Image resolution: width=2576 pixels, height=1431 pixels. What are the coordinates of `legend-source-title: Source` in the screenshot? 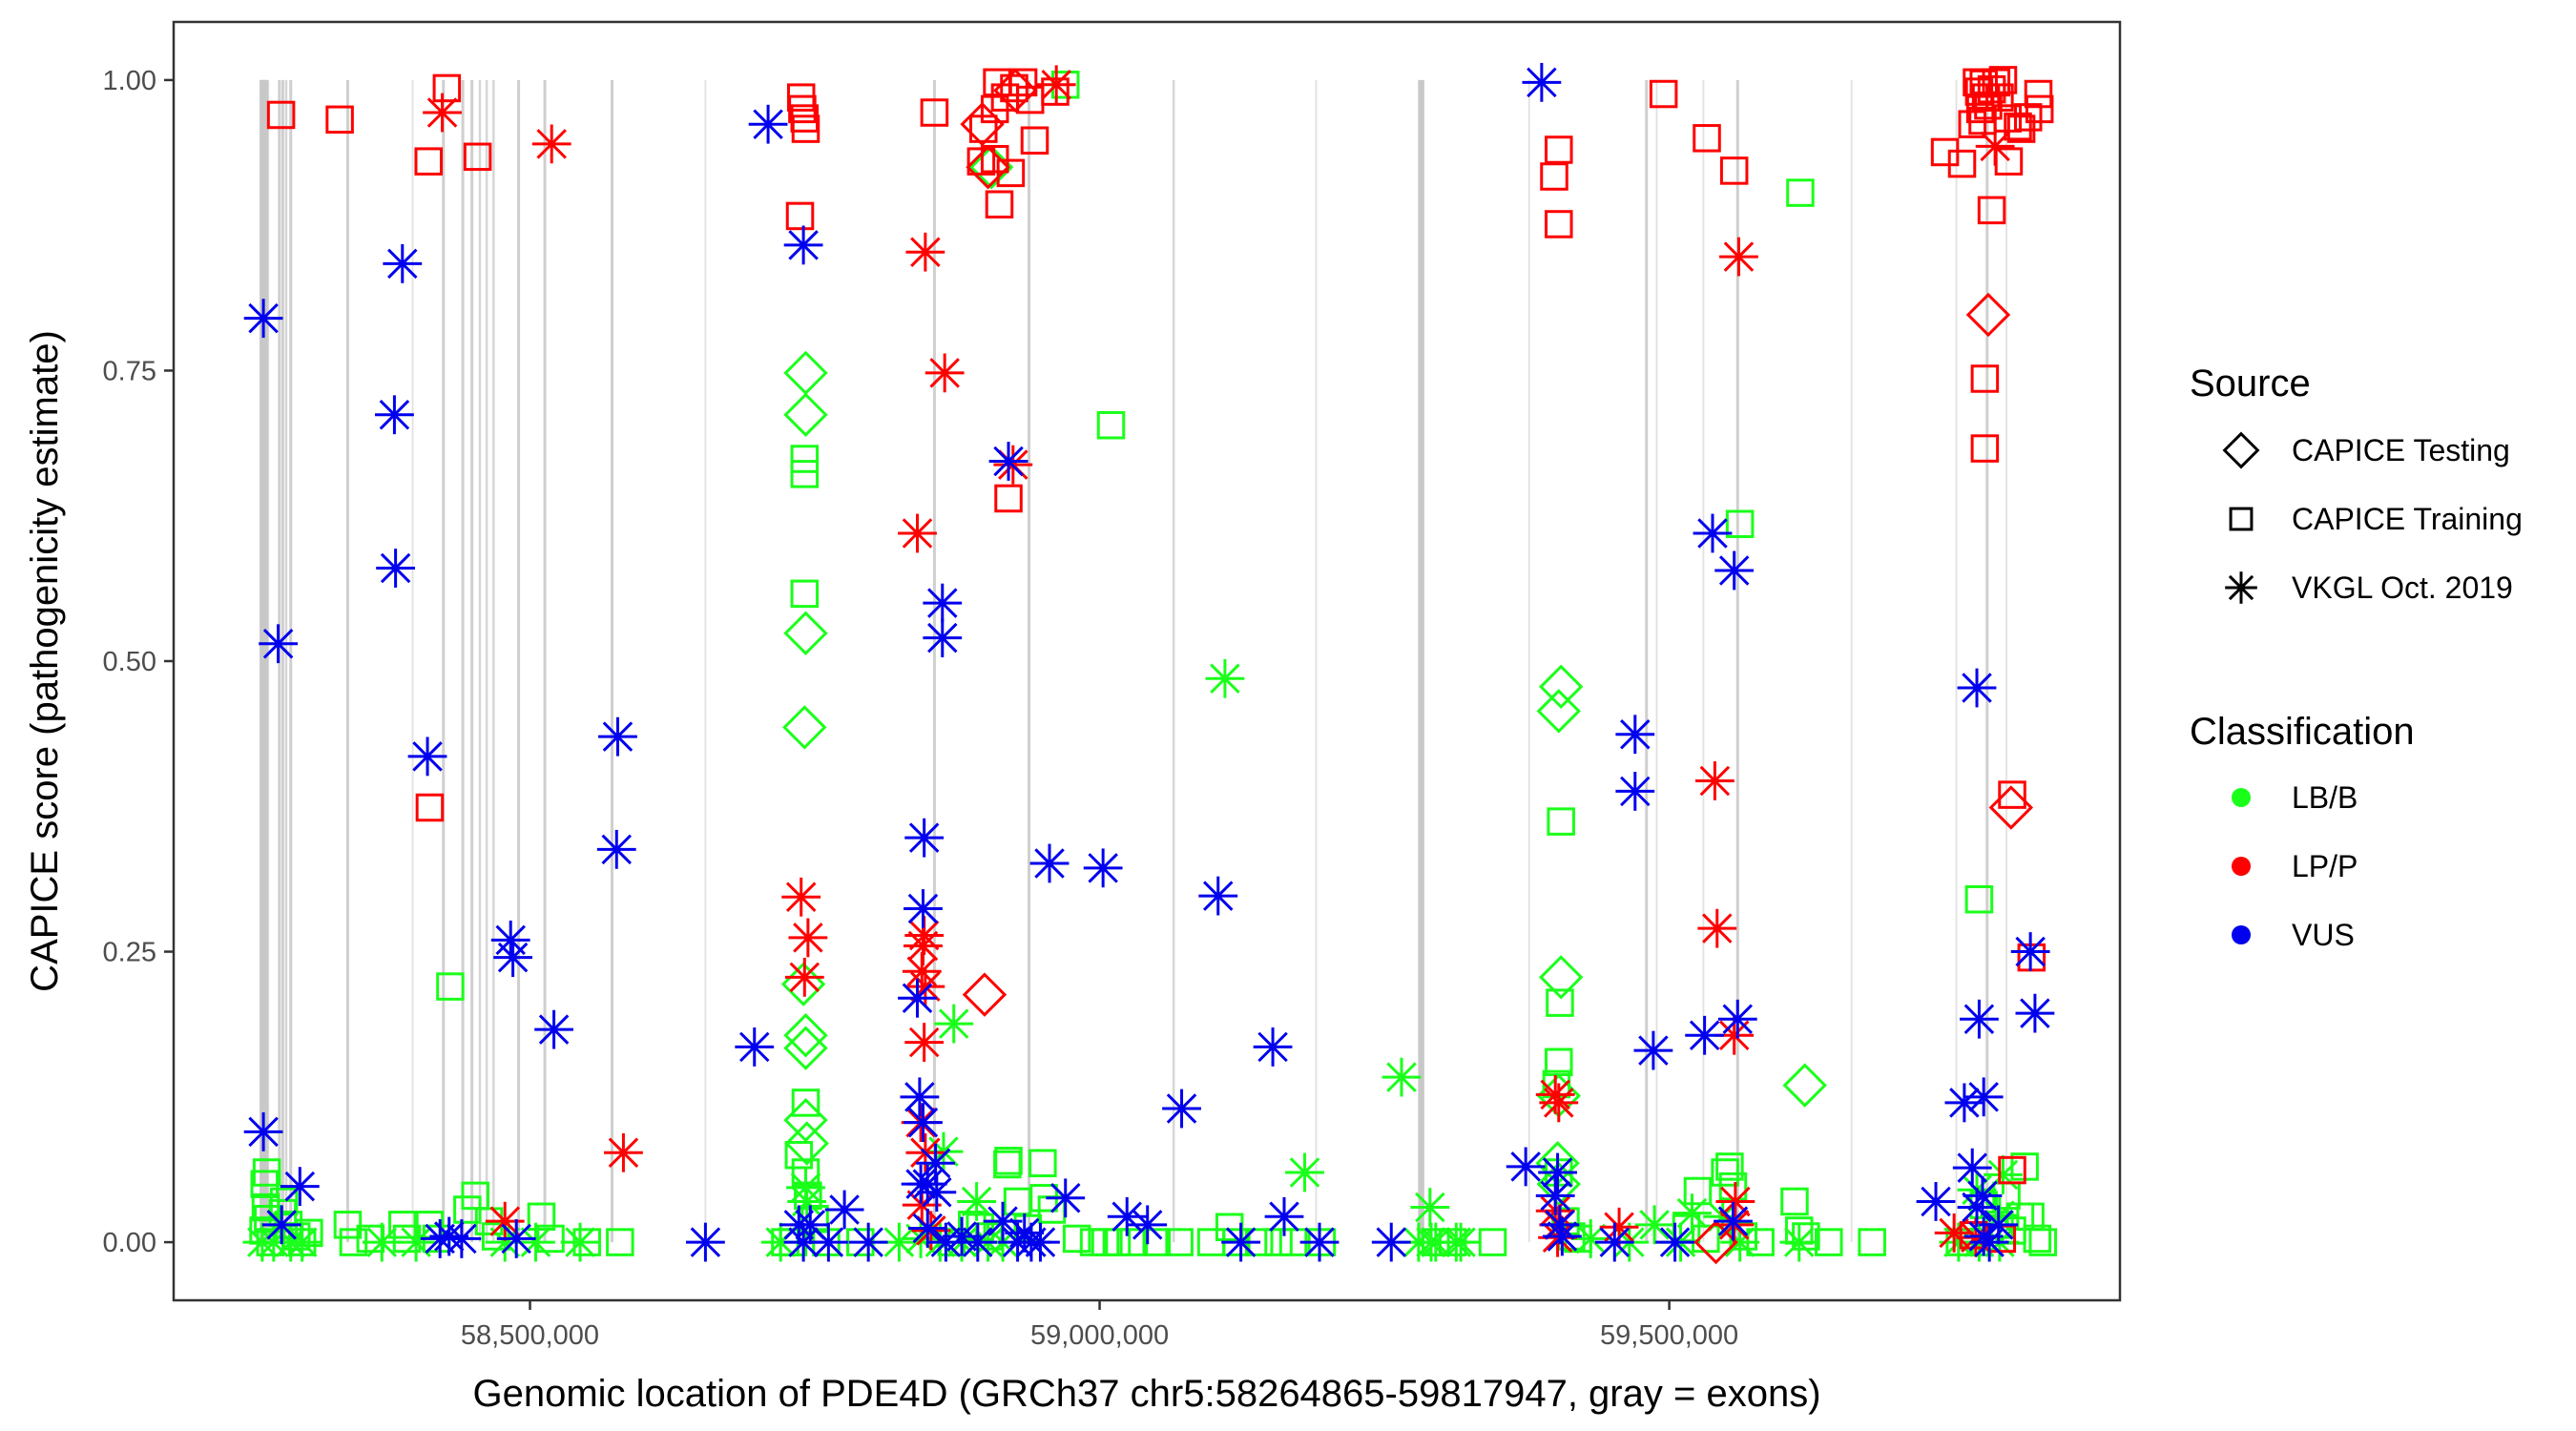 It's located at (2250, 383).